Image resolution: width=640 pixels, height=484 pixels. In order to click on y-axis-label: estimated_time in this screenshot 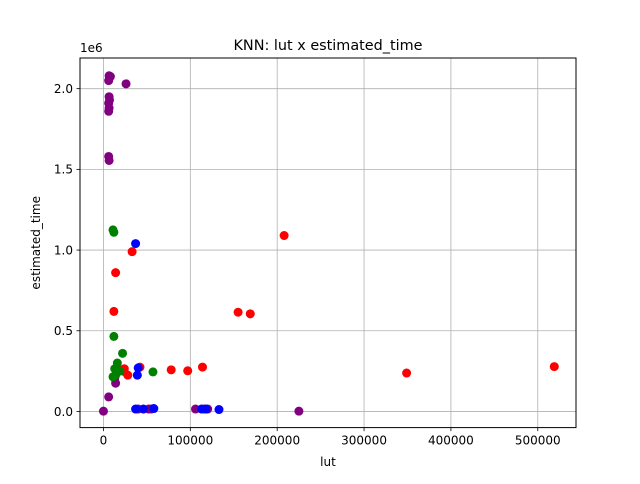, I will do `click(36, 243)`.